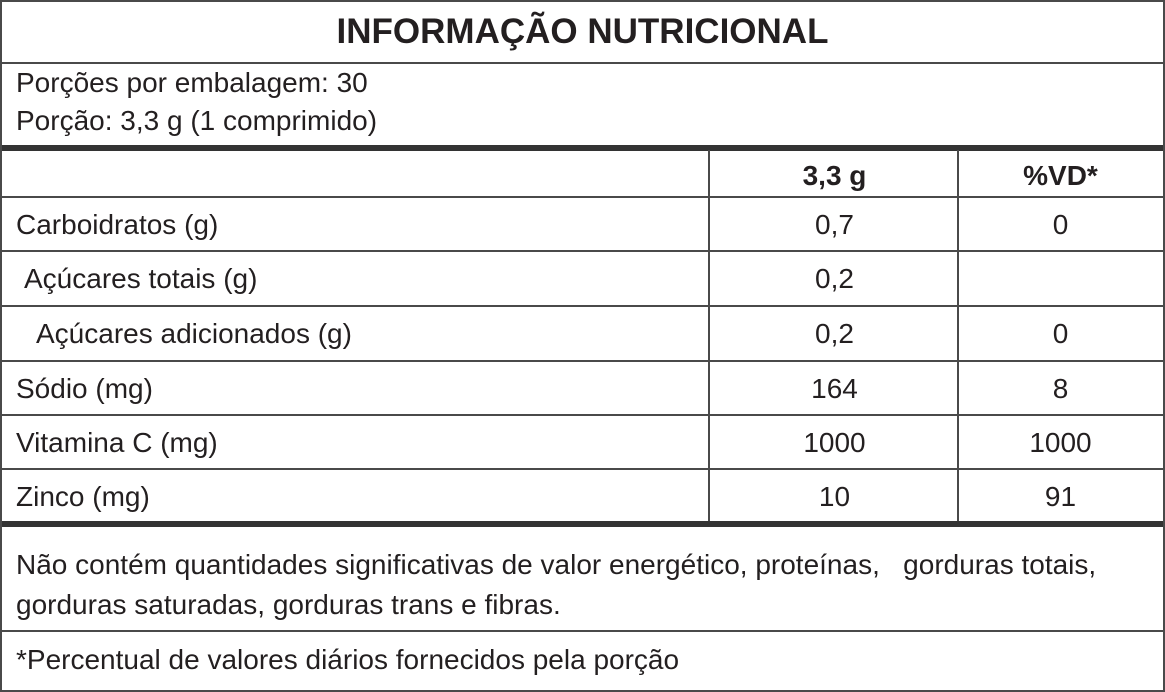 The width and height of the screenshot is (1165, 692). I want to click on row-amount: 164, so click(834, 388).